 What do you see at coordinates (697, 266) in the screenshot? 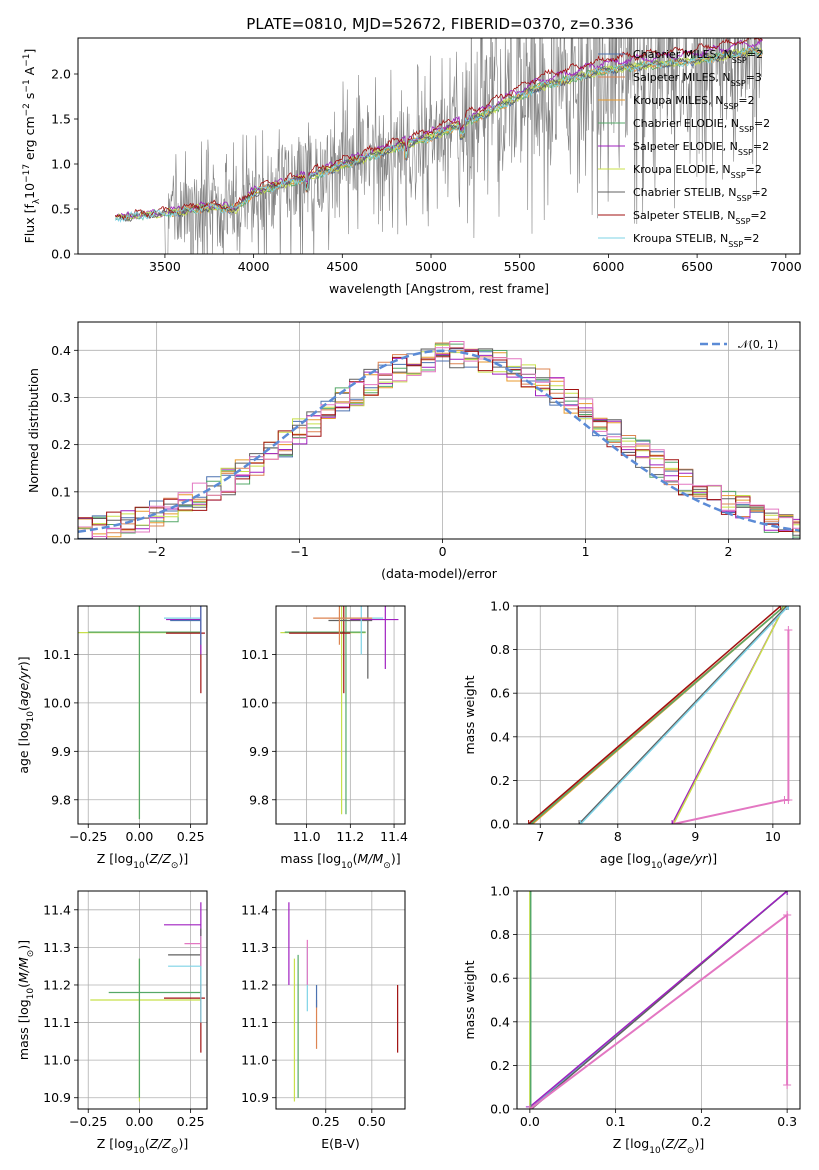
I see `x-tick-label: 6500` at bounding box center [697, 266].